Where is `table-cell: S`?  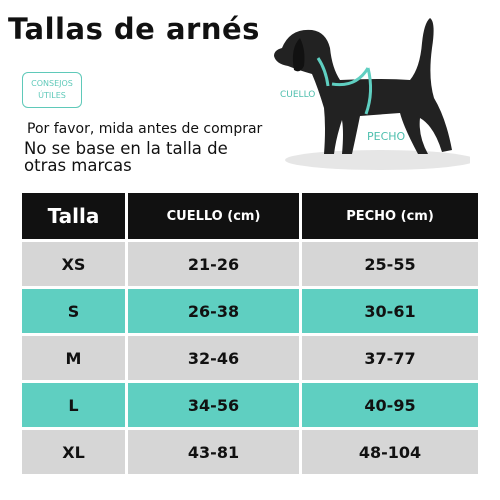 table-cell: S is located at coordinates (73, 311).